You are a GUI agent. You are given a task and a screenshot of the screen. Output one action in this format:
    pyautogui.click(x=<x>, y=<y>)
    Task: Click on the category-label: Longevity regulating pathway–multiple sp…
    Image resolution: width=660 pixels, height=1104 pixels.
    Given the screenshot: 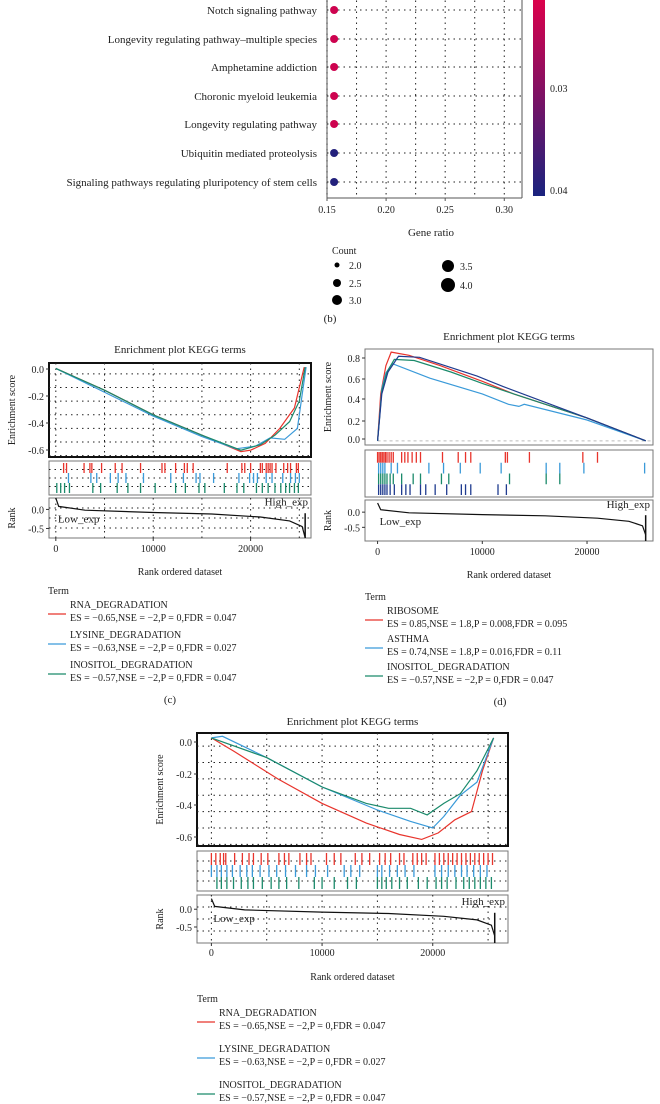 What is the action you would take?
    pyautogui.click(x=212, y=40)
    